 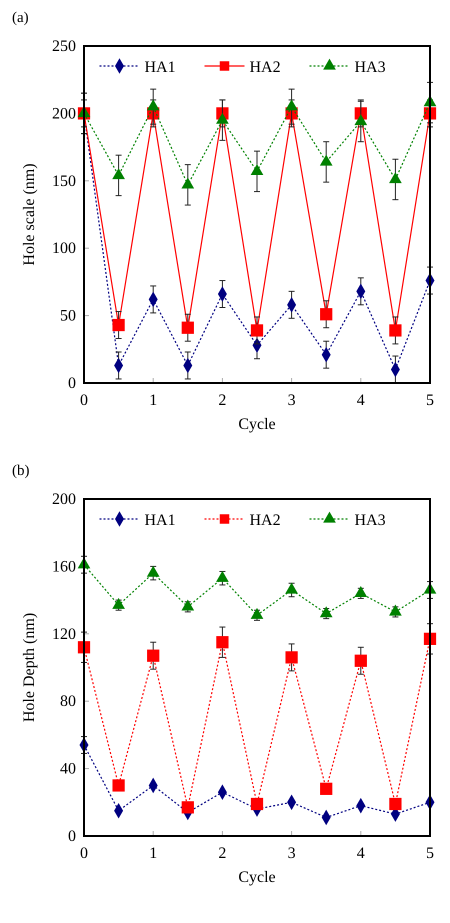 What do you see at coordinates (68, 701) in the screenshot?
I see `y-tick-label: 80` at bounding box center [68, 701].